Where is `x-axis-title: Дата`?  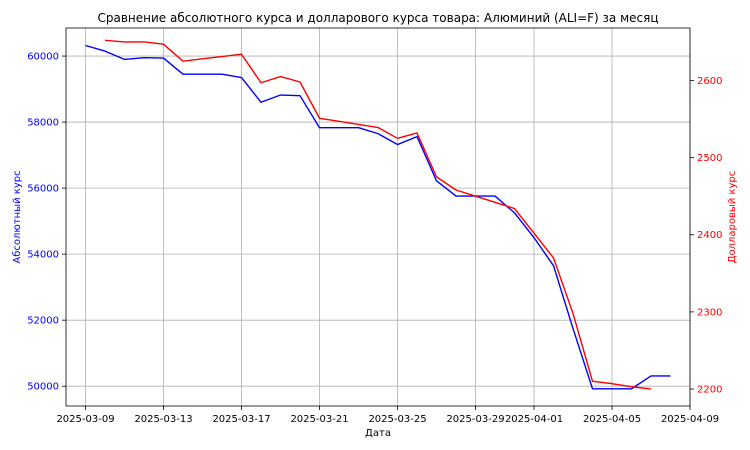 x-axis-title: Дата is located at coordinates (378, 433).